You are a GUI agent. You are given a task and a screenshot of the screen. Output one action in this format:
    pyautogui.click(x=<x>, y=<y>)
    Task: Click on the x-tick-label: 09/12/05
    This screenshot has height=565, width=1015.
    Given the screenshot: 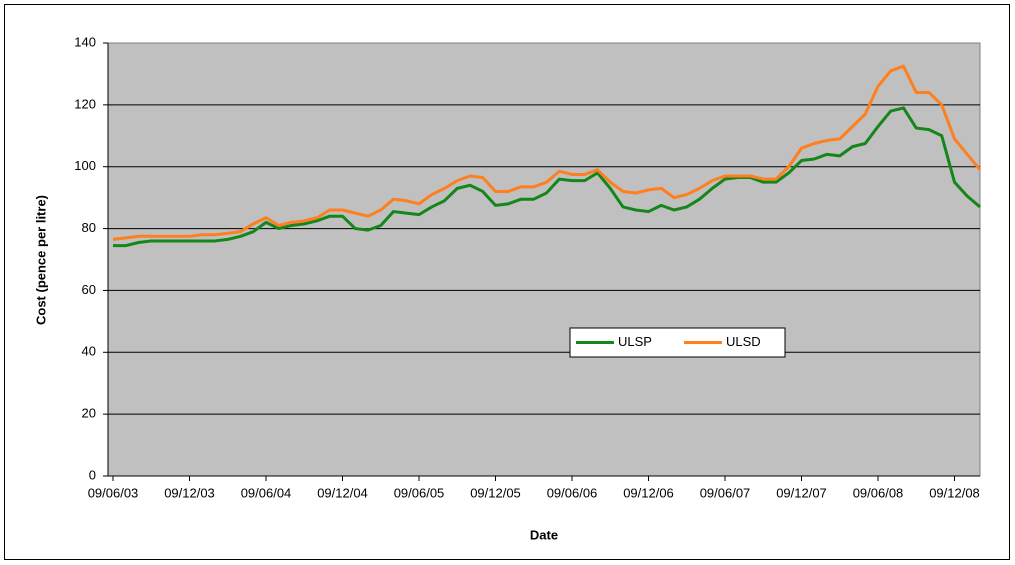 What is the action you would take?
    pyautogui.click(x=495, y=492)
    